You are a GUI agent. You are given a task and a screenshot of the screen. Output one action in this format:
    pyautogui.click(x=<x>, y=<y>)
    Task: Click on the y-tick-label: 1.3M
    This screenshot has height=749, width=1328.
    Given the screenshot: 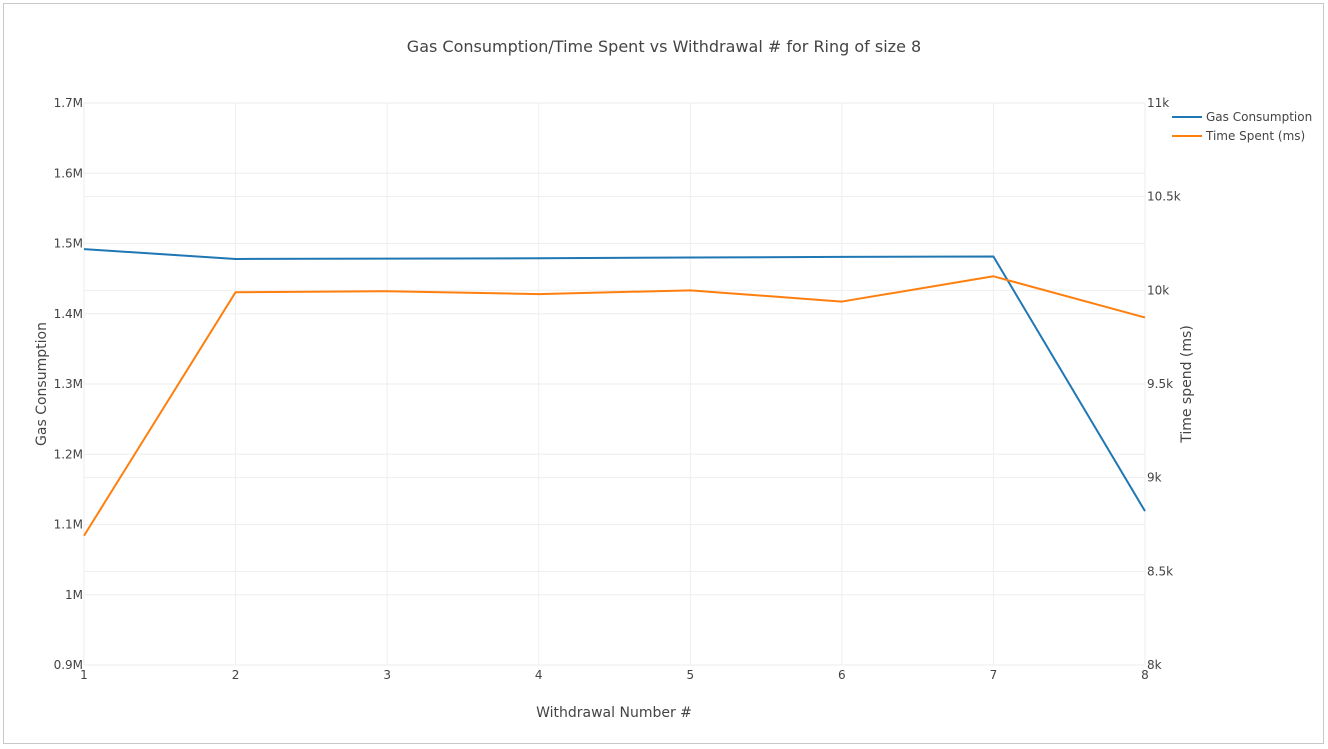 What is the action you would take?
    pyautogui.click(x=68, y=384)
    